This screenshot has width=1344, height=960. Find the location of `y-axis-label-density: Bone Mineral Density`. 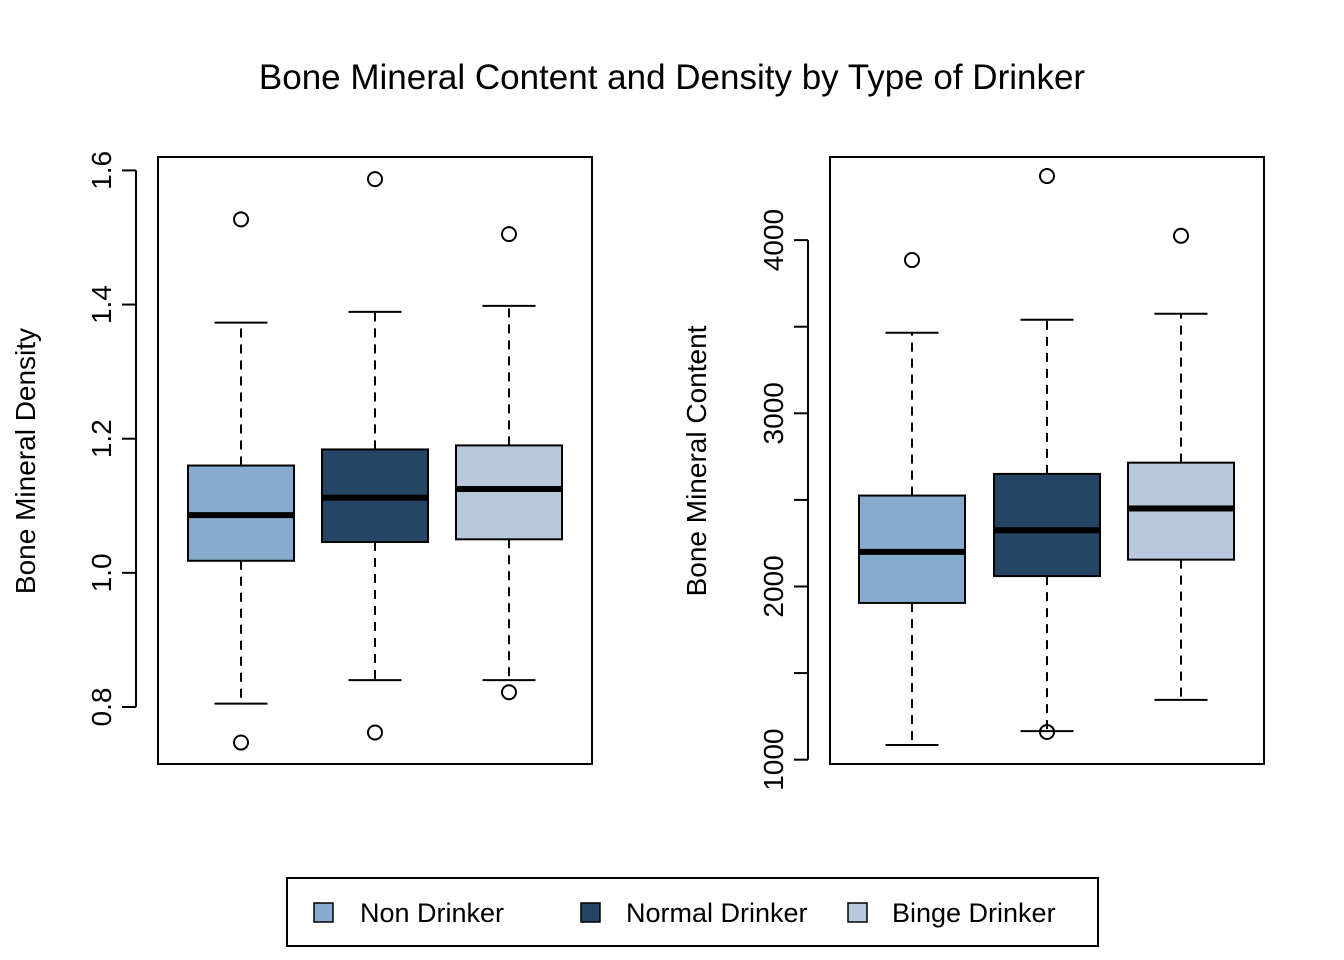

y-axis-label-density: Bone Mineral Density is located at coordinates (25, 461).